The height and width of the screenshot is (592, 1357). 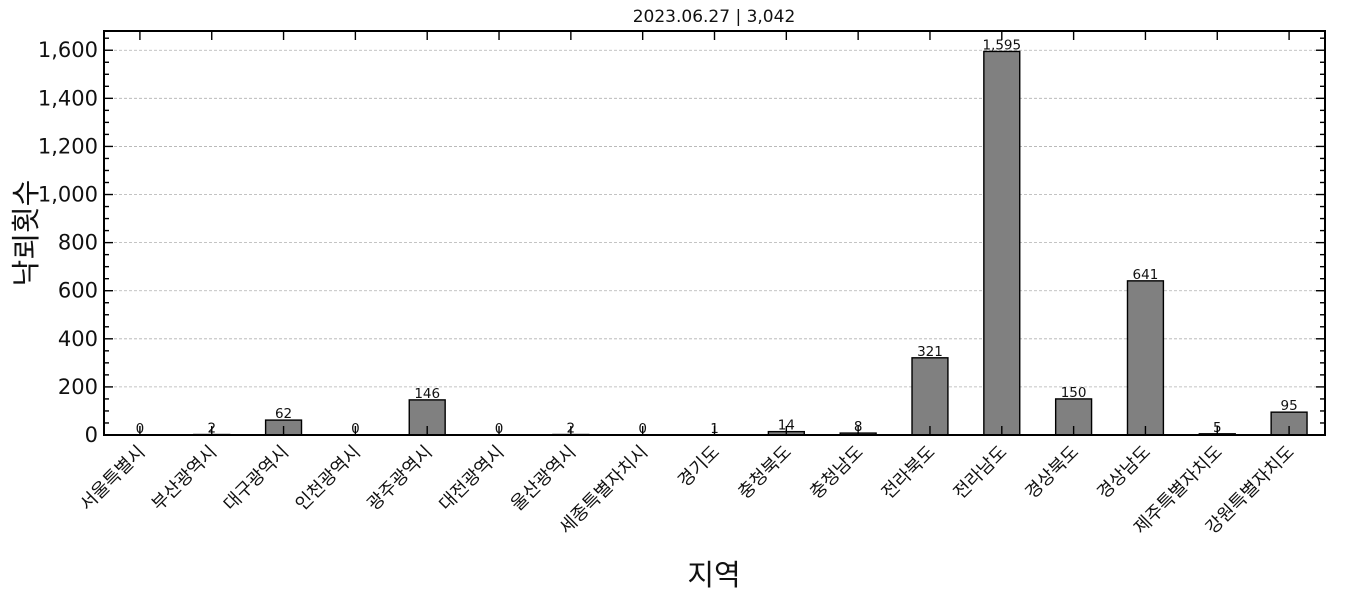 I want to click on y-tick-label: 600, so click(x=78, y=291).